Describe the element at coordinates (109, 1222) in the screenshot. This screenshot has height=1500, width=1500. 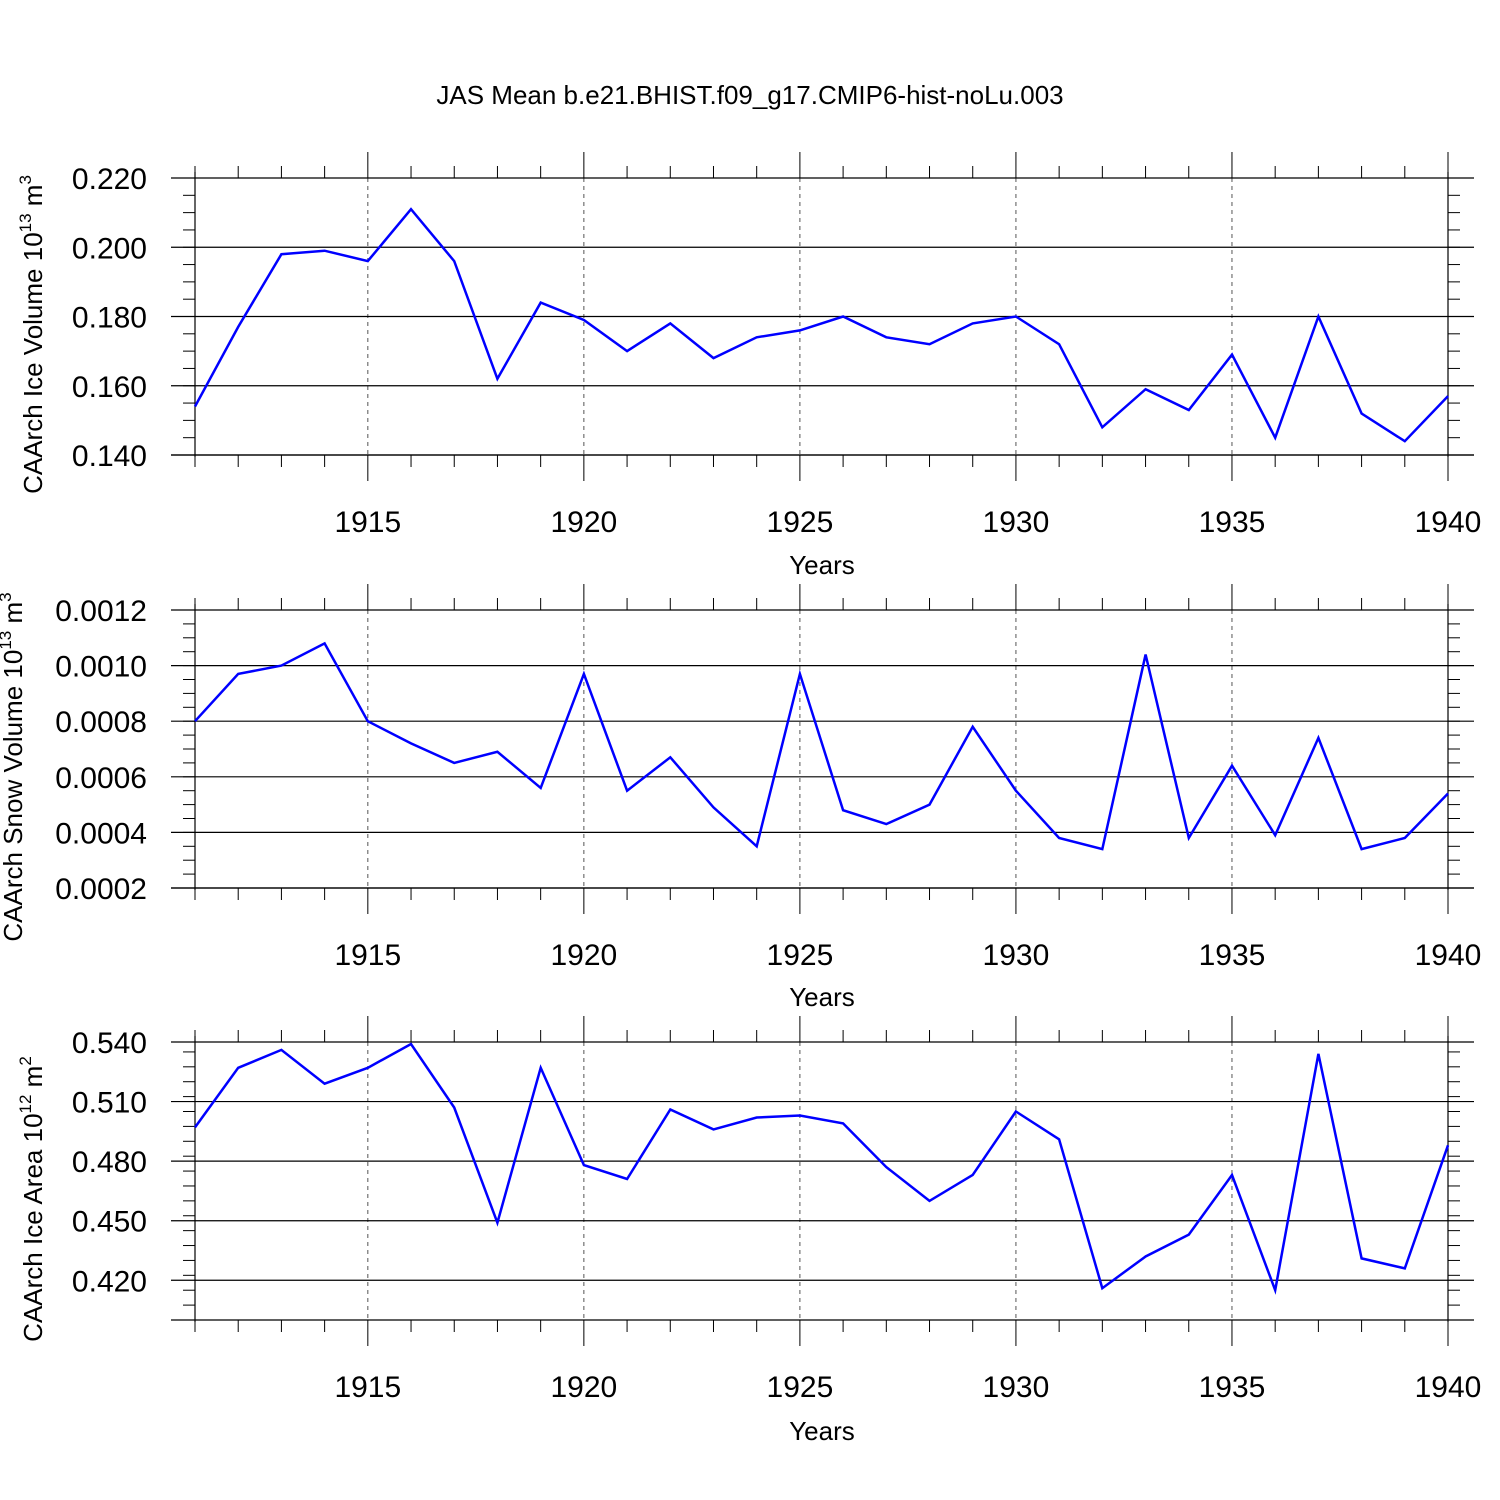
I see `y-tick-label: 0.450` at that location.